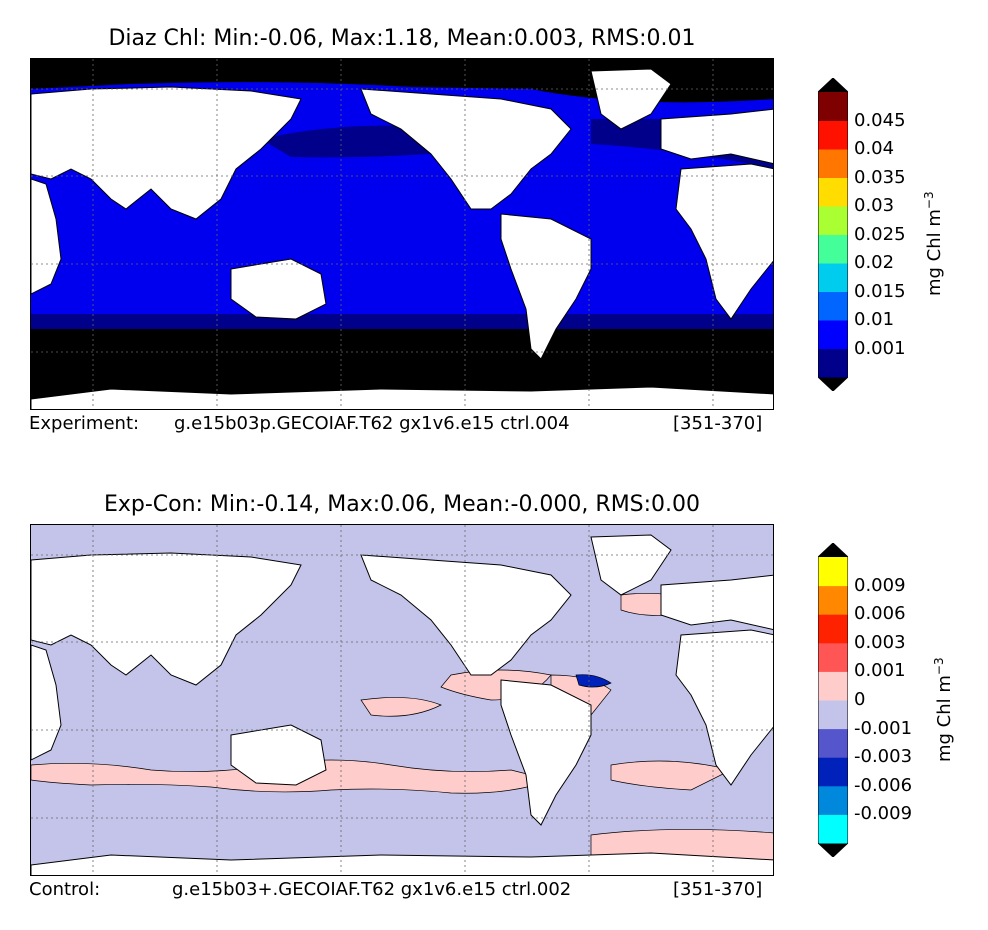  Describe the element at coordinates (880, 177) in the screenshot. I see `colorbar-tick-label: 0.035` at that location.